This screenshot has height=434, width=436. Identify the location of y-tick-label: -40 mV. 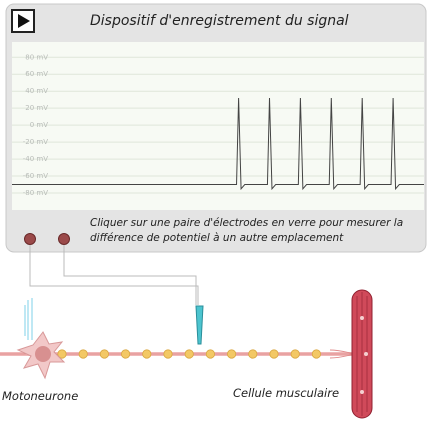
(35, 159).